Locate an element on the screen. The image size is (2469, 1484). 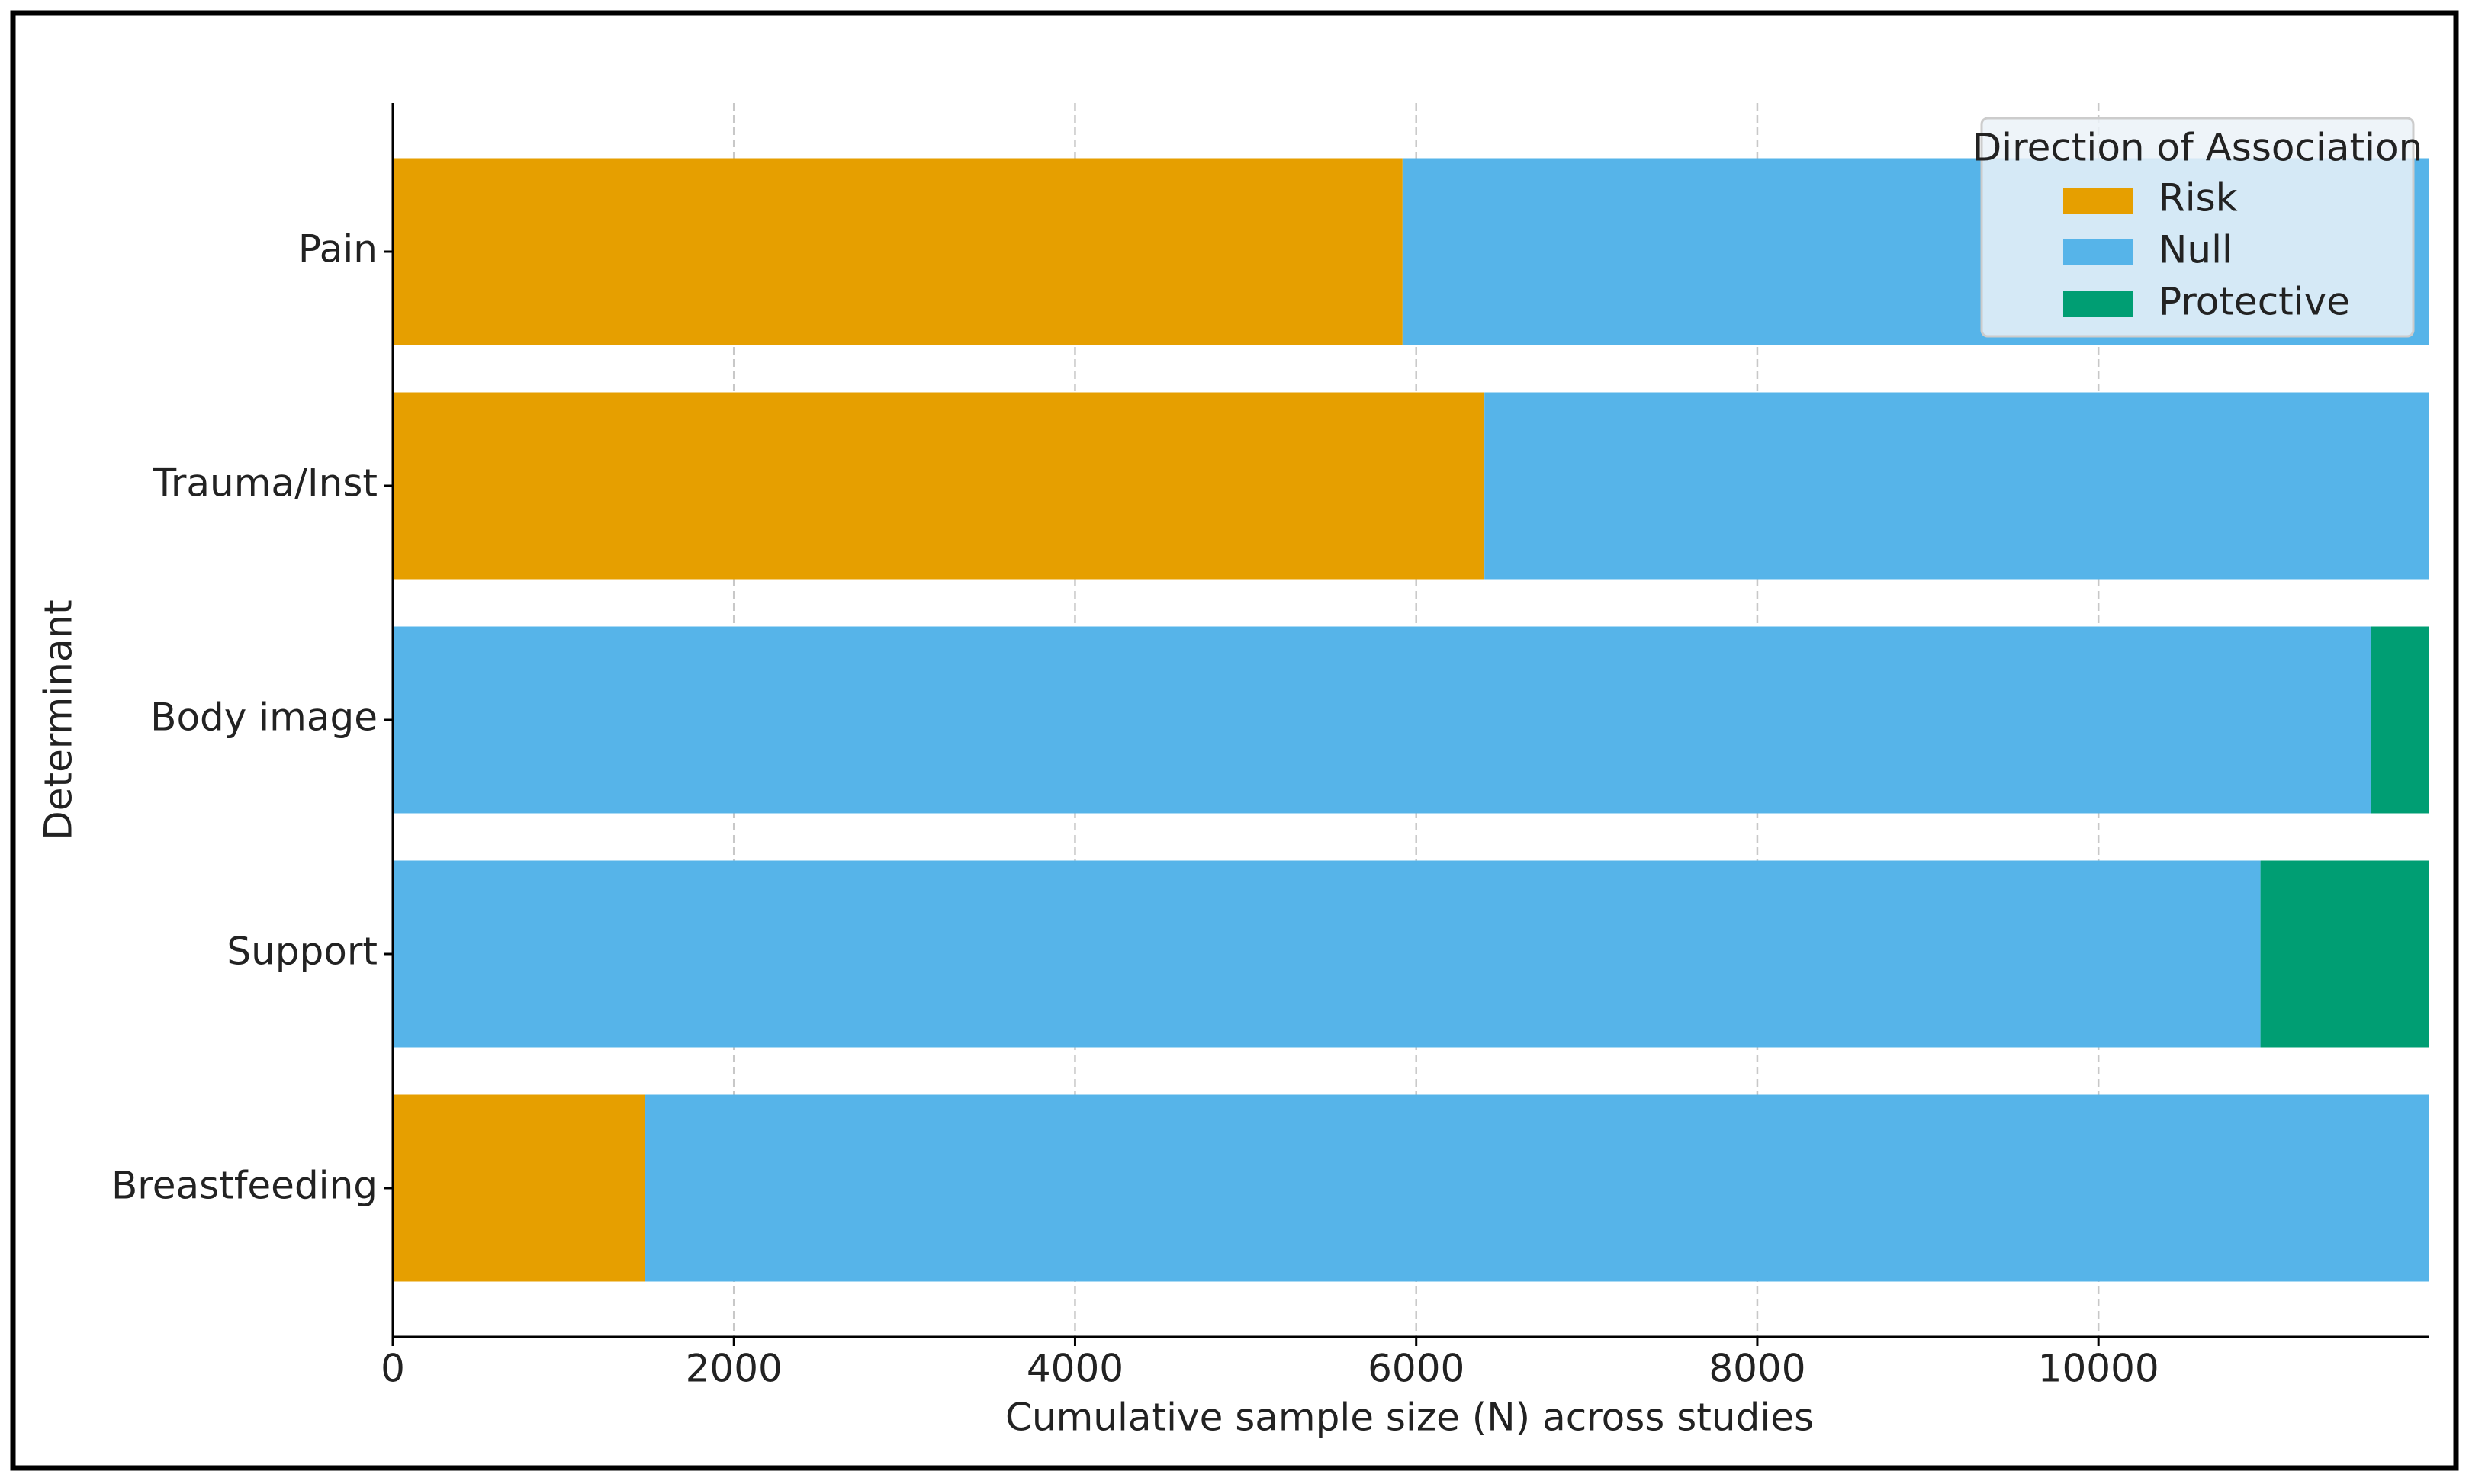
legend-label: Null is located at coordinates (2196, 250).